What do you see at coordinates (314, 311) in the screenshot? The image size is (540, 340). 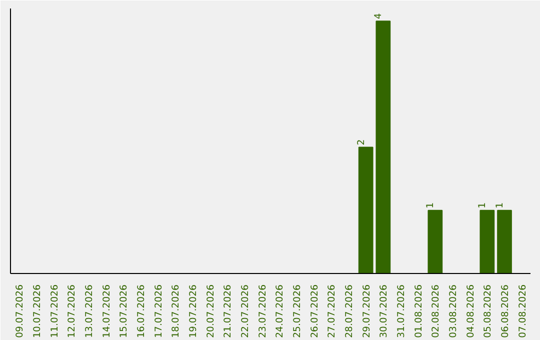 I see `x-tick-label: 26.07.2026` at bounding box center [314, 311].